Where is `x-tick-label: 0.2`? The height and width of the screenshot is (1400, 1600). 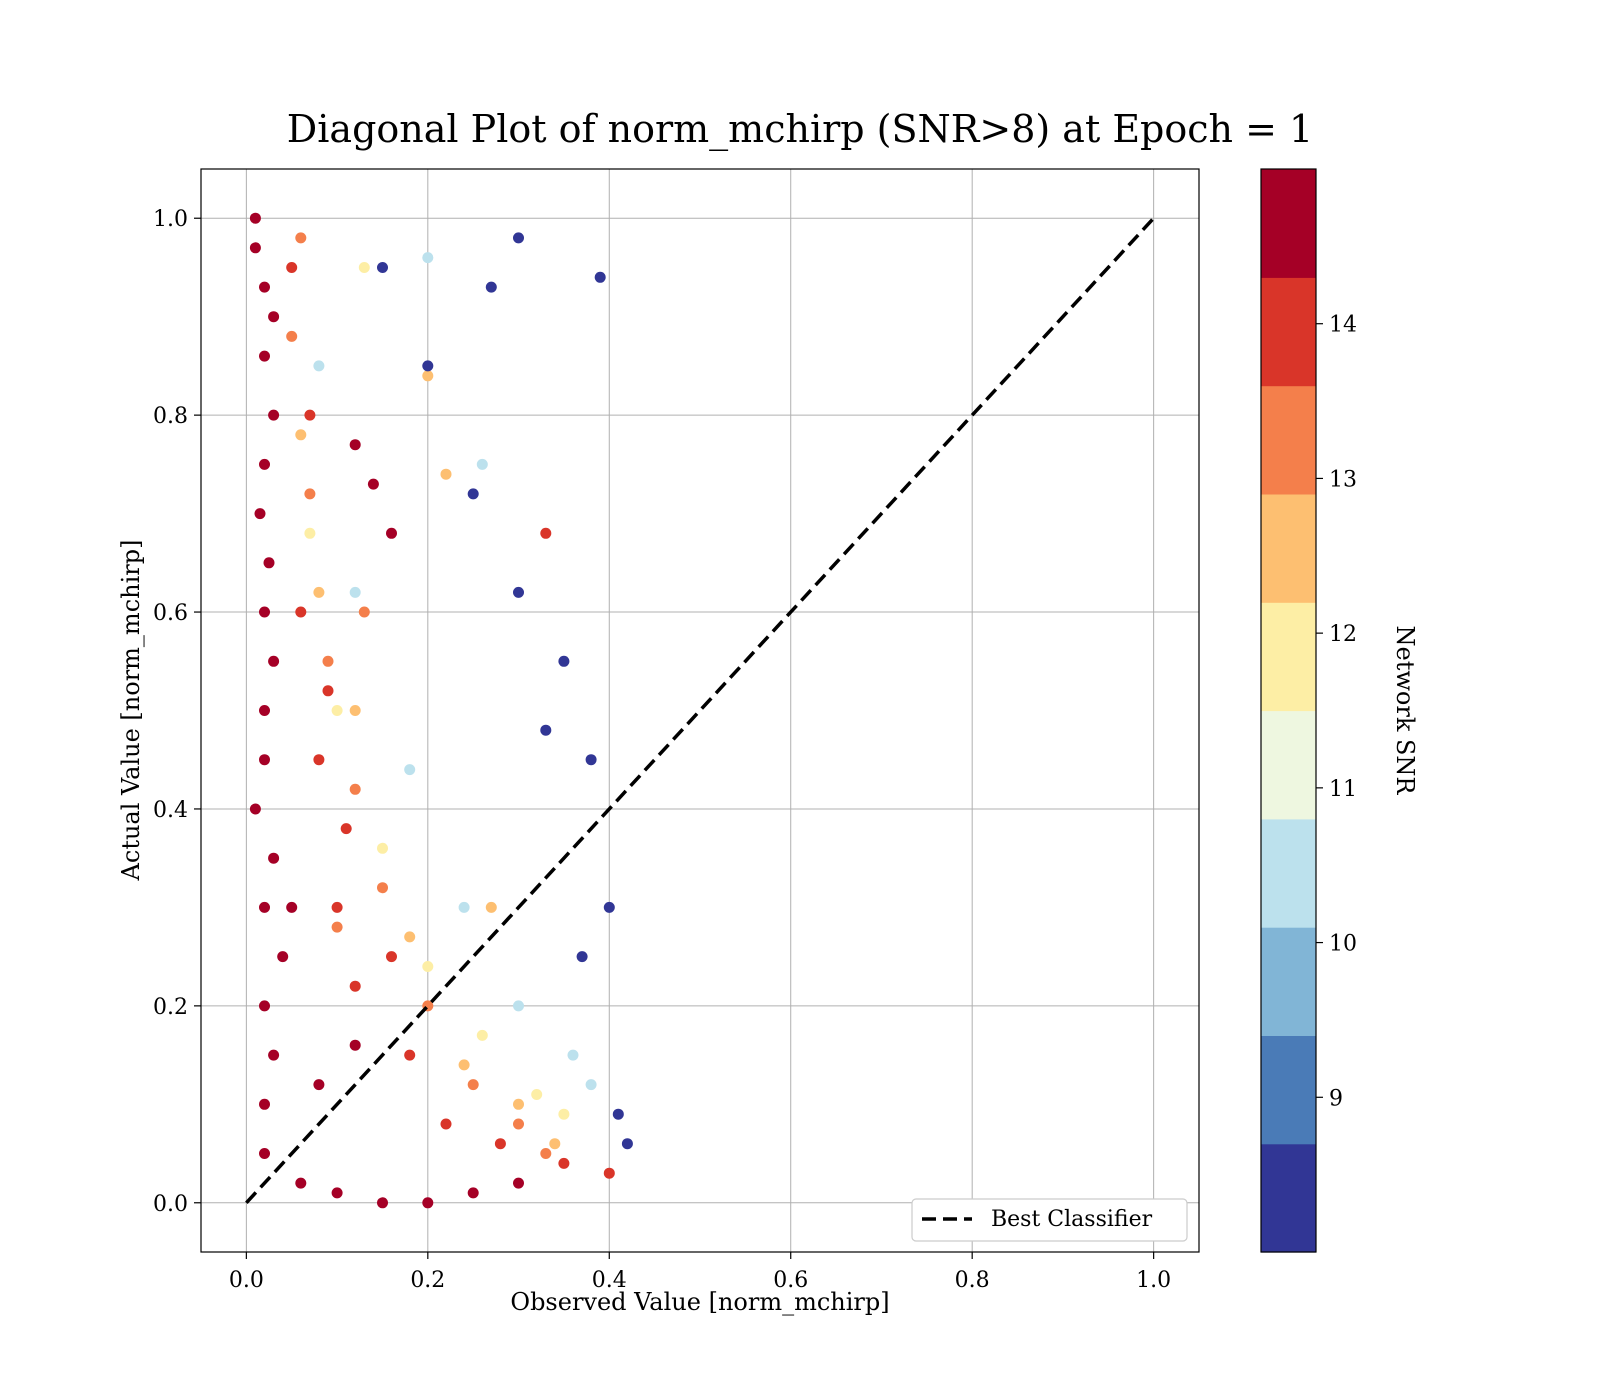
x-tick-label: 0.2 is located at coordinates (427, 1280).